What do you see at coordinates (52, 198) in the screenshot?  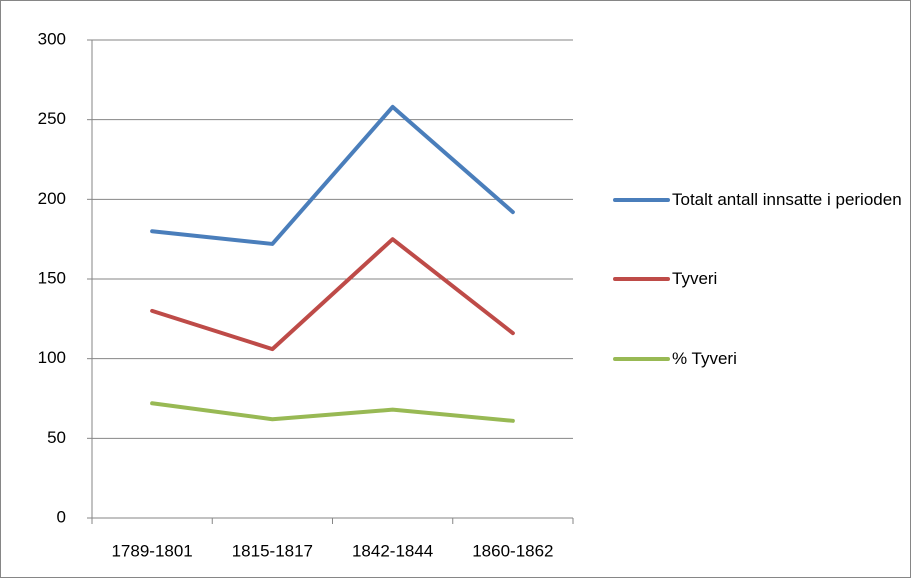 I see `y-tick-label: 200` at bounding box center [52, 198].